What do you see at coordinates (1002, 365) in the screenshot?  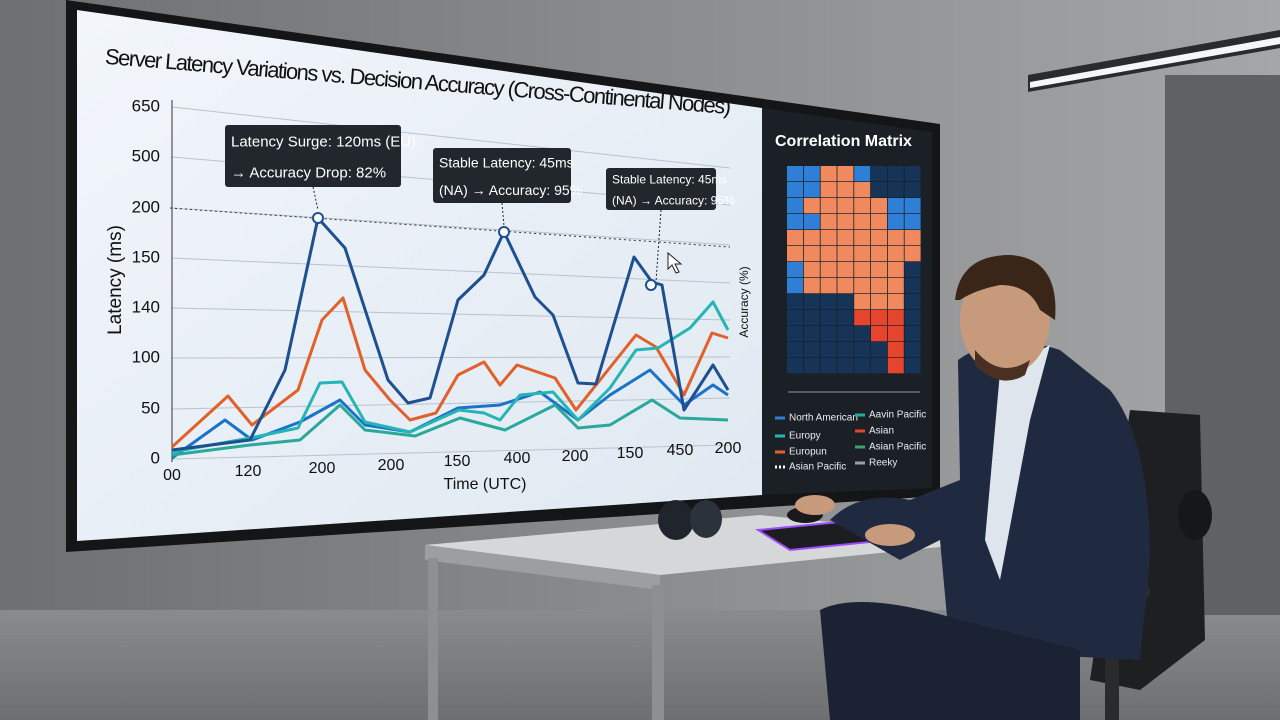 I see `person-beard` at bounding box center [1002, 365].